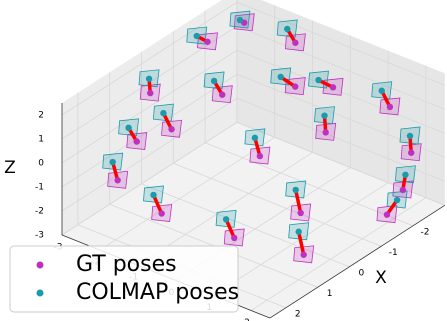 This screenshot has width=447, height=321. Describe the element at coordinates (39, 236) in the screenshot. I see `z-tick-label: -3` at that location.